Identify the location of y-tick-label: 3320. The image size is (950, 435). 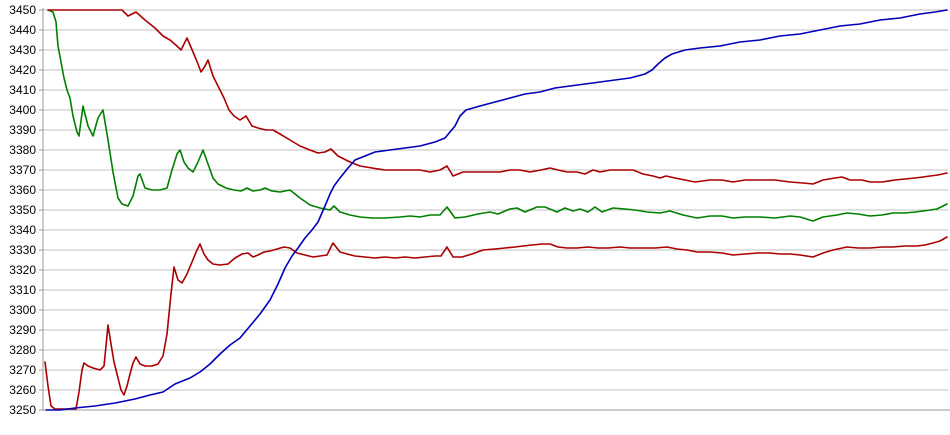
(22, 270).